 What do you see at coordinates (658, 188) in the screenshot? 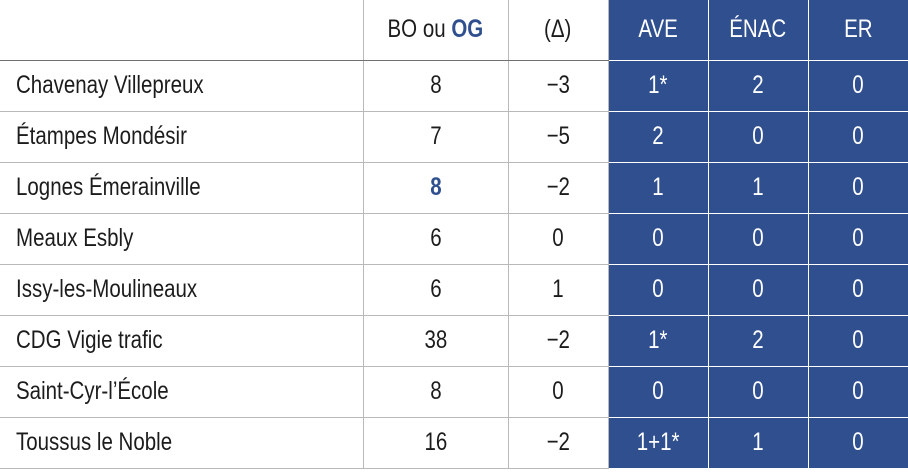
I see `row-ave: 1` at bounding box center [658, 188].